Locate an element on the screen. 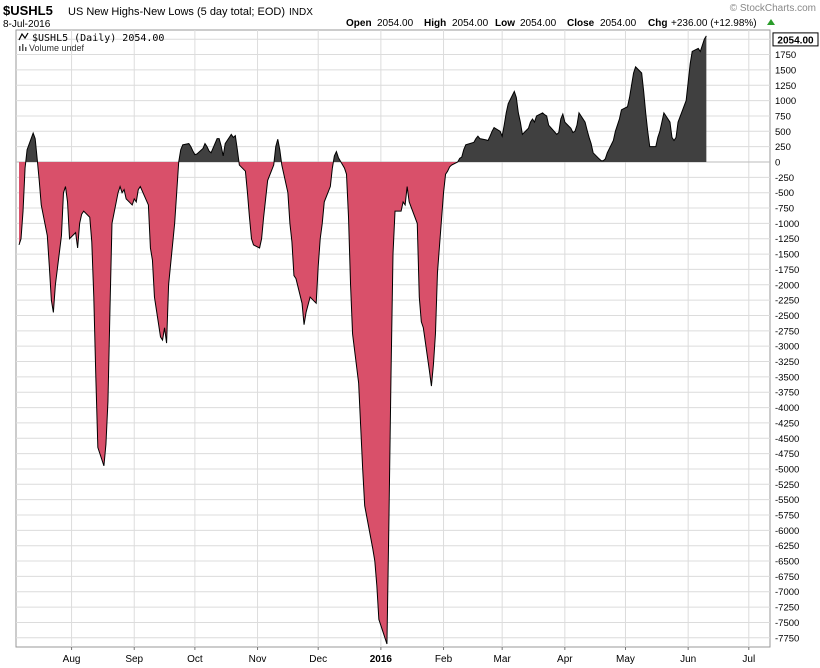 Image resolution: width=820 pixels, height=668 pixels. y-tick-label: -2500 is located at coordinates (787, 316).